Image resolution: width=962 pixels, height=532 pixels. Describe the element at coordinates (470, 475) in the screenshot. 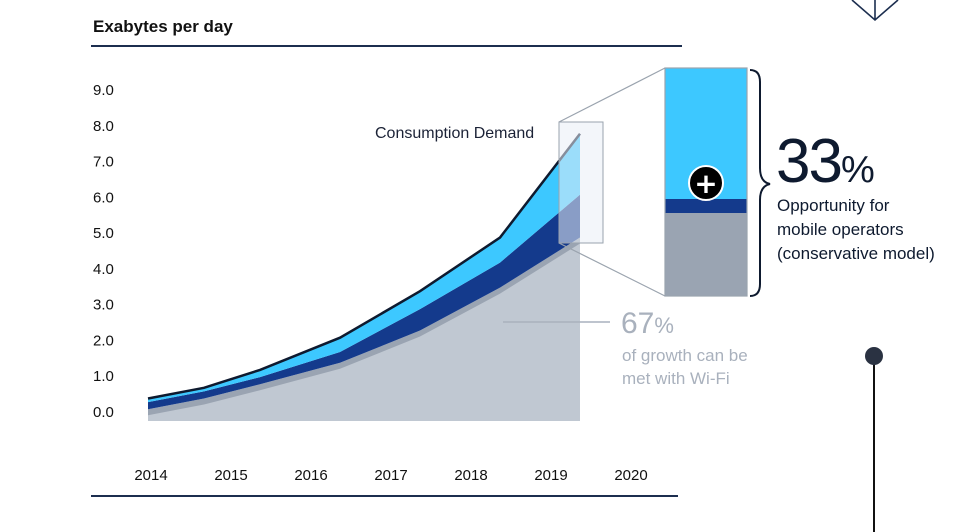

I see `x-tick-label: 2018` at that location.